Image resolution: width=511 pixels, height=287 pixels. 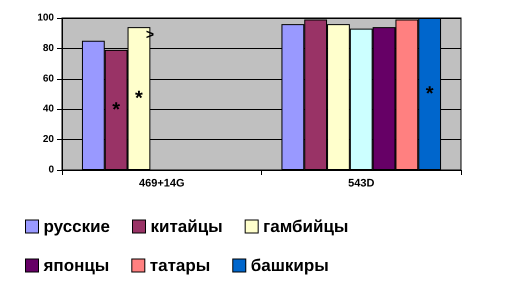 I want to click on legend-label: башкиры, so click(x=289, y=265).